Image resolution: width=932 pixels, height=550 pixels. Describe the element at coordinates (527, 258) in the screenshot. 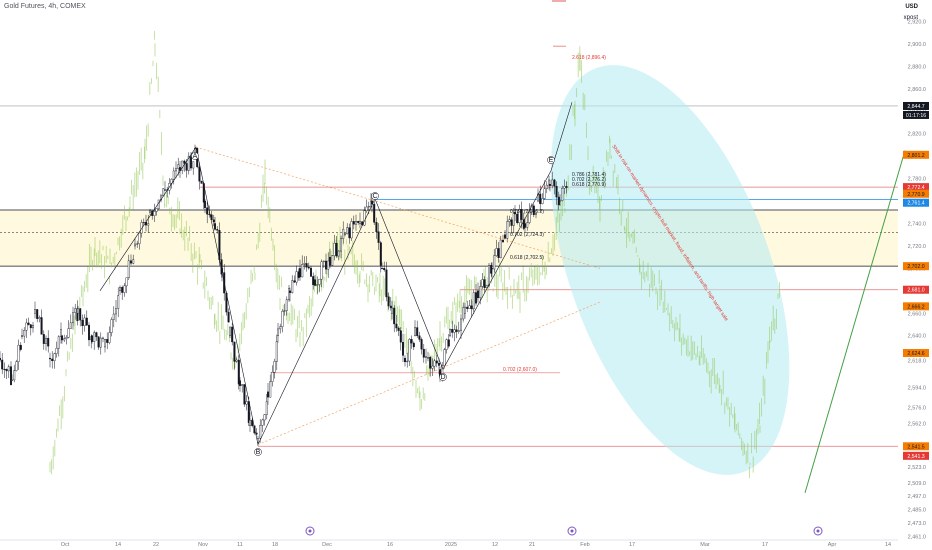

I see `fib-label: 0.618 (2,702.5)` at that location.